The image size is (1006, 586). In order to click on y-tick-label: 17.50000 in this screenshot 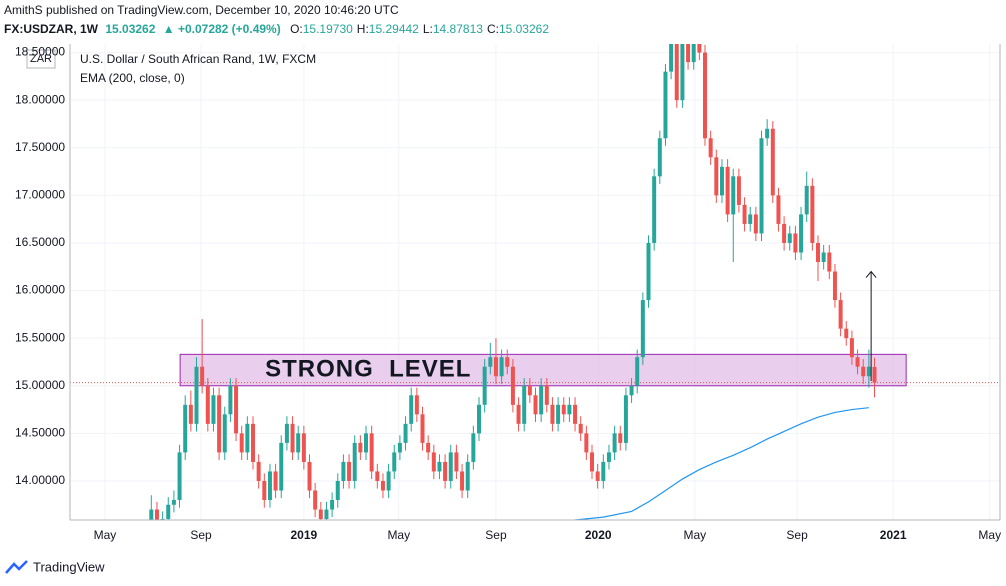, I will do `click(40, 147)`.